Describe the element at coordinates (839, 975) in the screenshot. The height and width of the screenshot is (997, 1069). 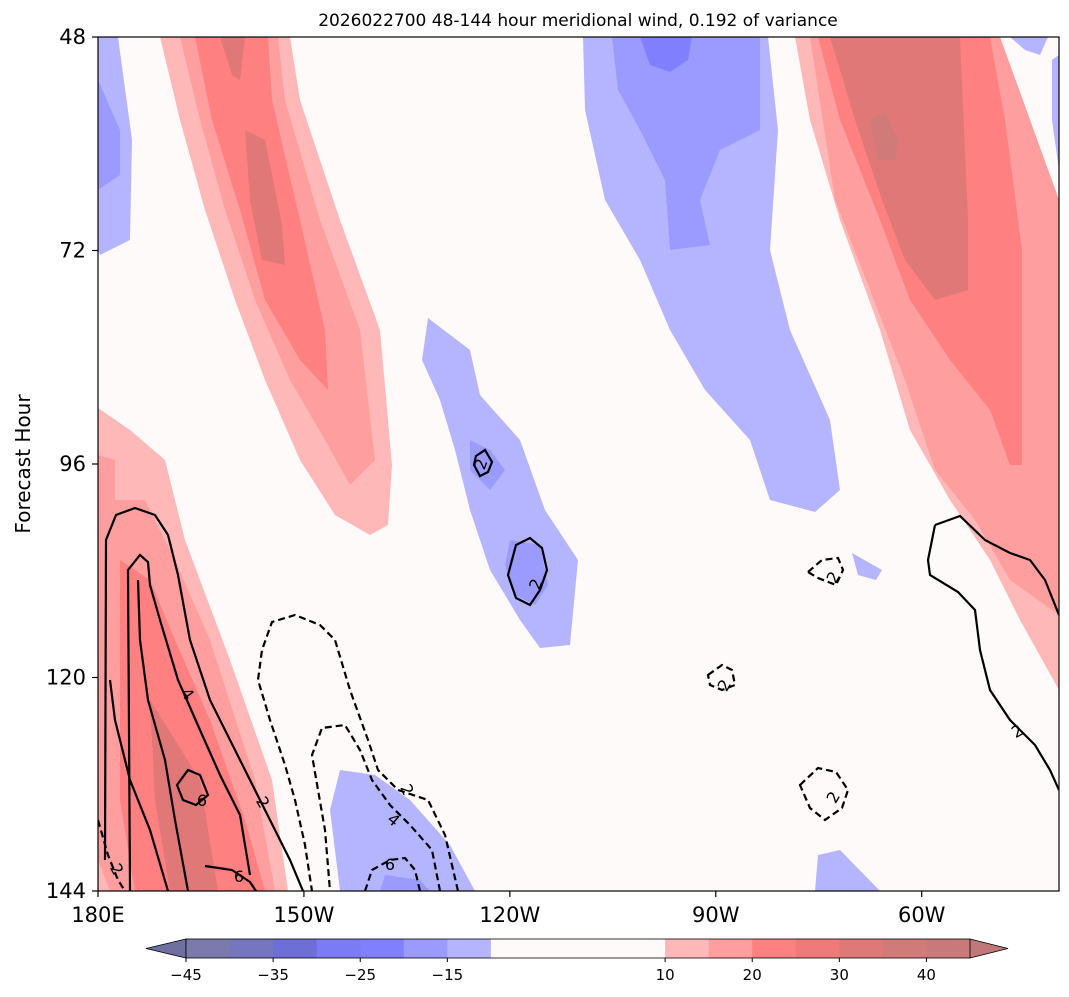
I see `colorbar-tick-label: 30` at that location.